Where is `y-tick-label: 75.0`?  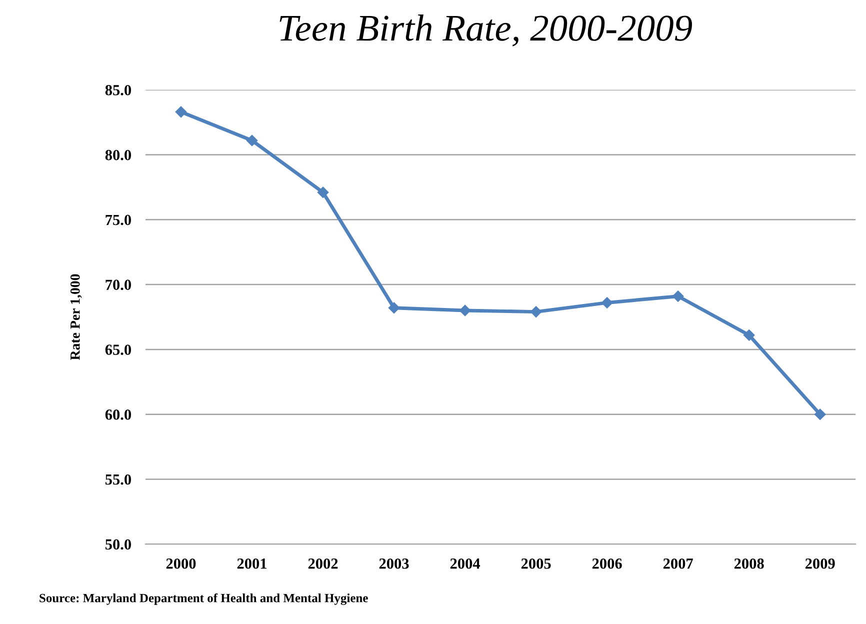 y-tick-label: 75.0 is located at coordinates (119, 220).